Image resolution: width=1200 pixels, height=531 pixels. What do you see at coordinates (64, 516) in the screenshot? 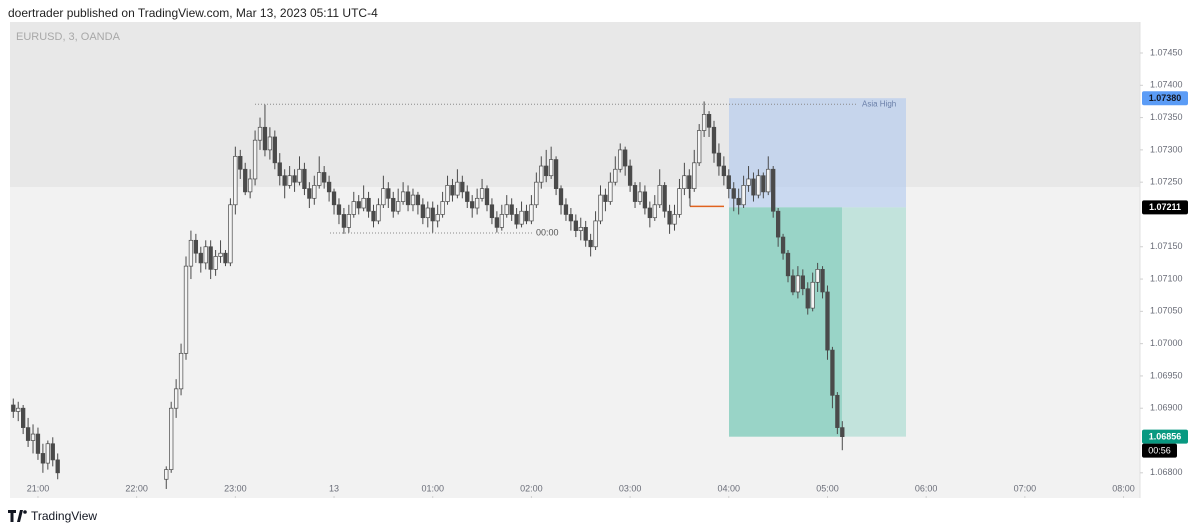
I see `footer-brand: TradingView` at bounding box center [64, 516].